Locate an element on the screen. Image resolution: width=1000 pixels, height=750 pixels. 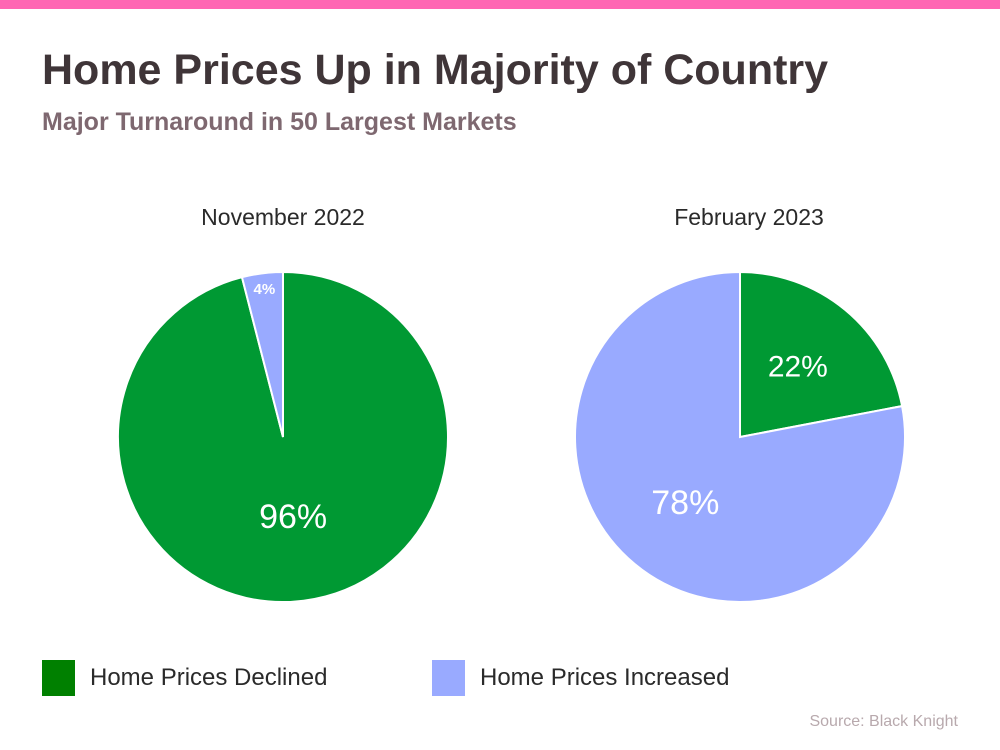
pie-slice-home-prices-increased-february-2023 is located at coordinates (740, 436).